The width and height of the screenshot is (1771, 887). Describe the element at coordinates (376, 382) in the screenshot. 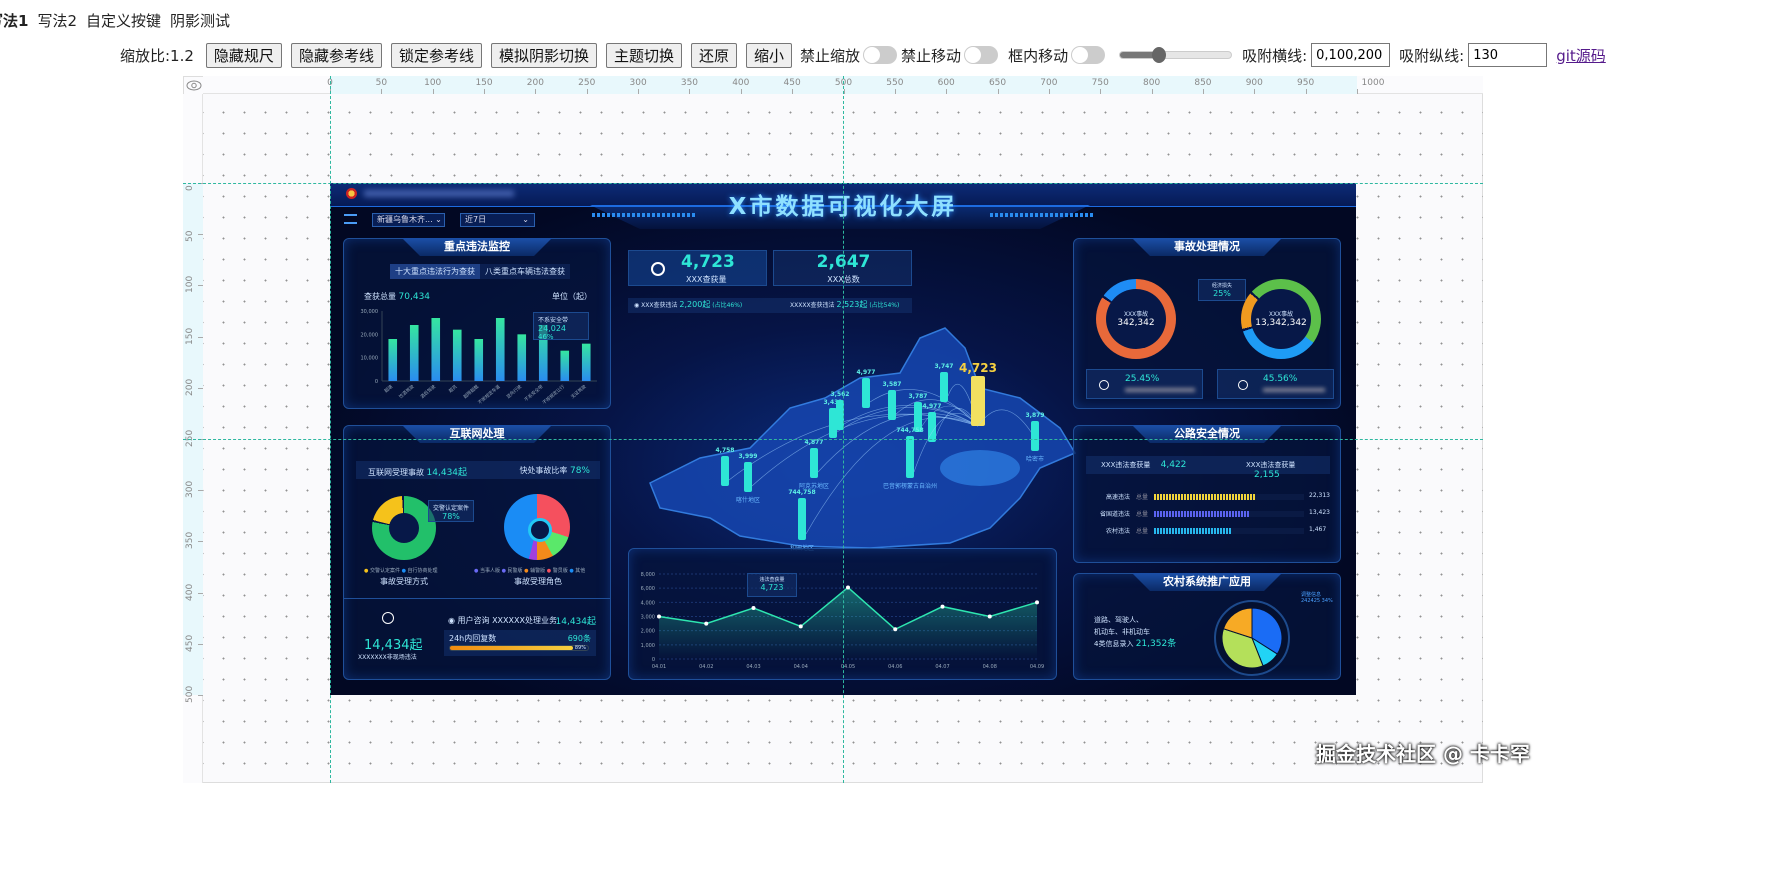

I see `y-tick-label: 0` at that location.